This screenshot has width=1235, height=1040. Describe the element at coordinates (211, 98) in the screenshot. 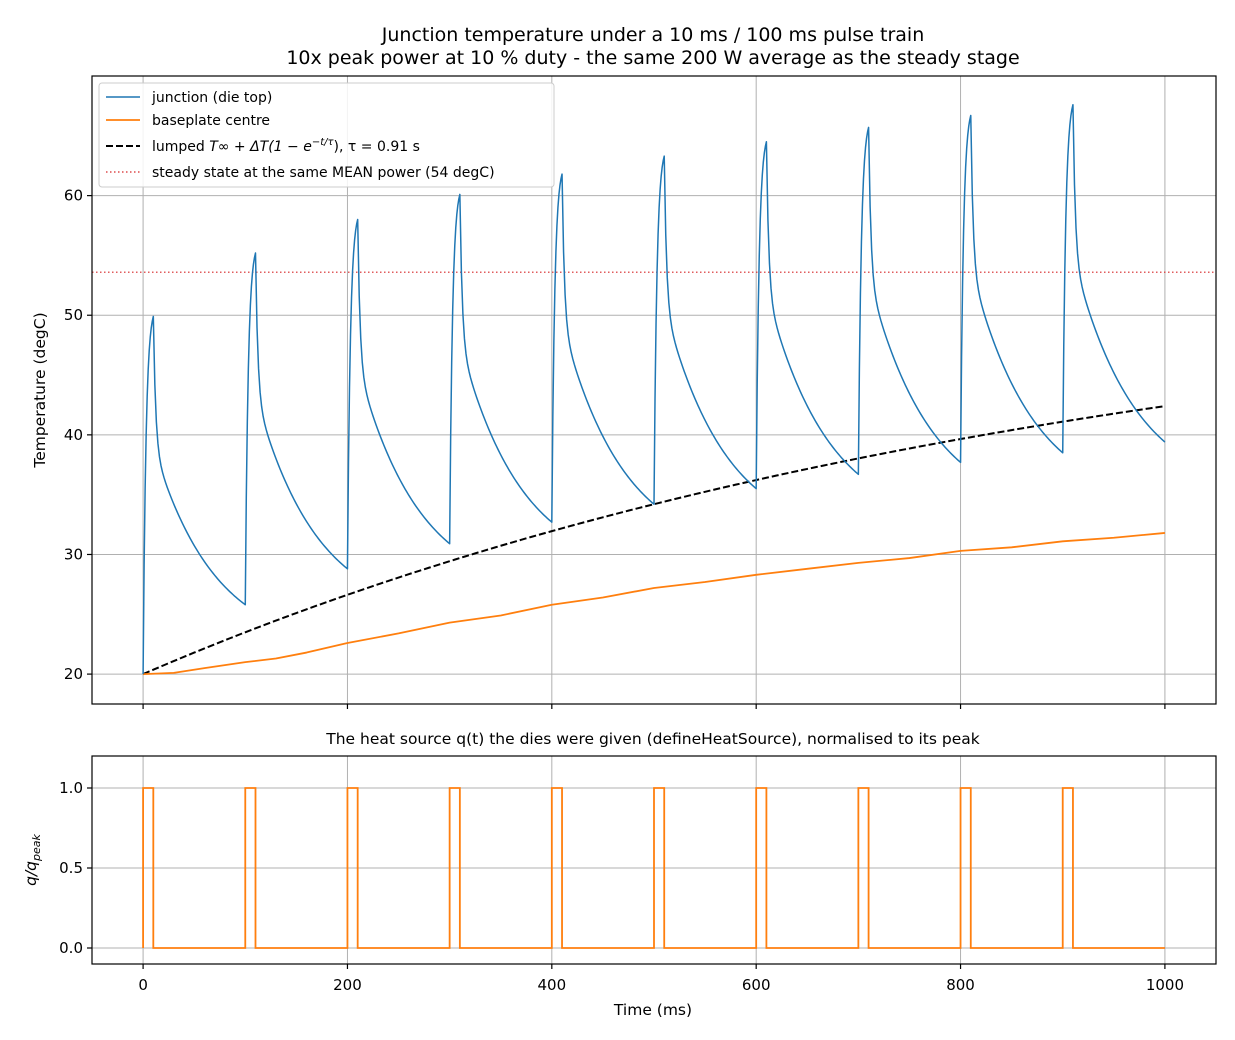

I see `legend-label-junction: junction (die top)` at that location.